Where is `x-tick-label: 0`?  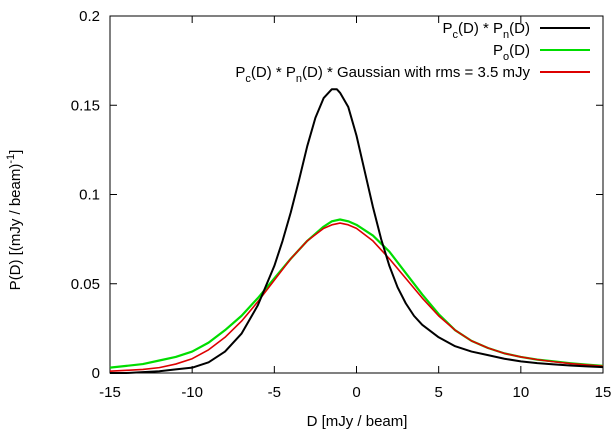
x-tick-label: 0 is located at coordinates (356, 392).